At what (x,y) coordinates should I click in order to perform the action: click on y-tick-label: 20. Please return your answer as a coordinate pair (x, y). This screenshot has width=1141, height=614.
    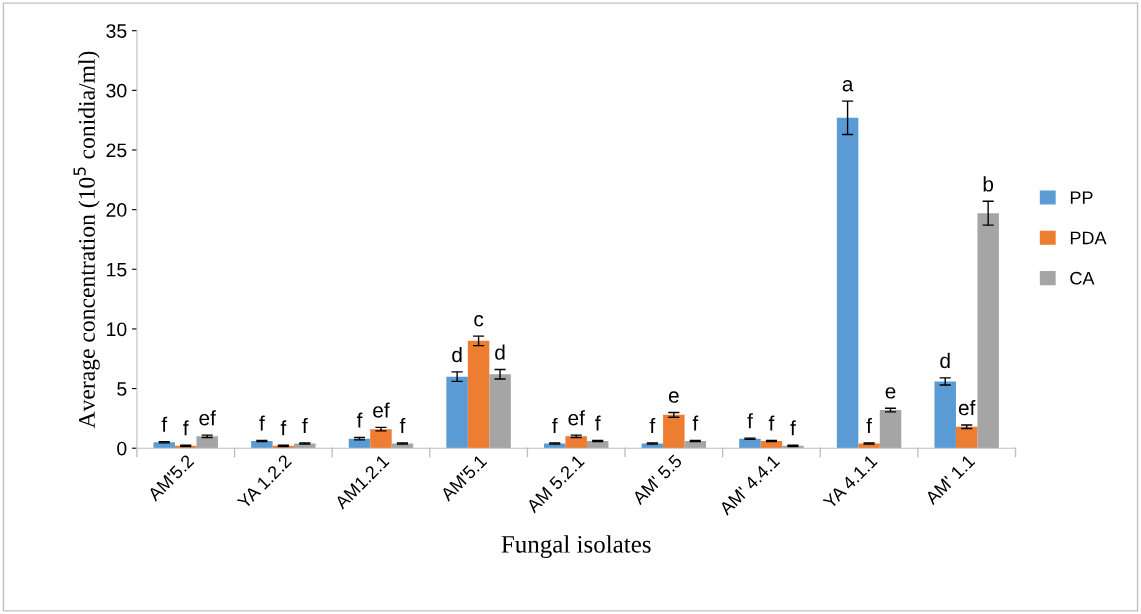
    Looking at the image, I should click on (116, 210).